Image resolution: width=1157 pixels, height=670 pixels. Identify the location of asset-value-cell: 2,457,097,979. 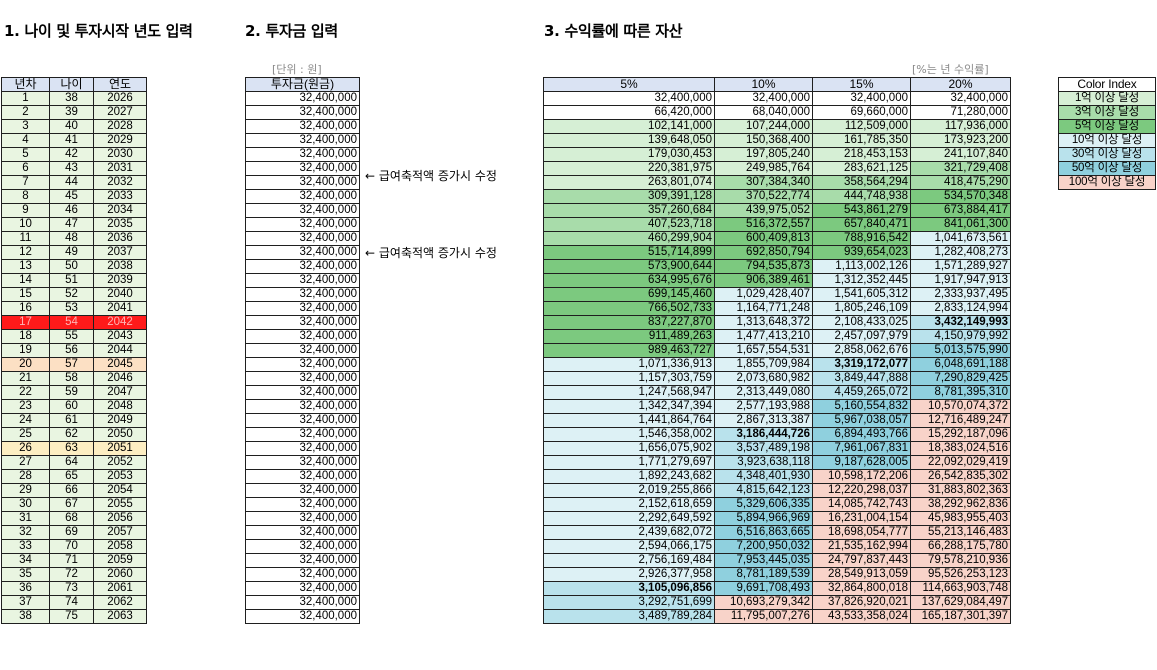
(861, 336).